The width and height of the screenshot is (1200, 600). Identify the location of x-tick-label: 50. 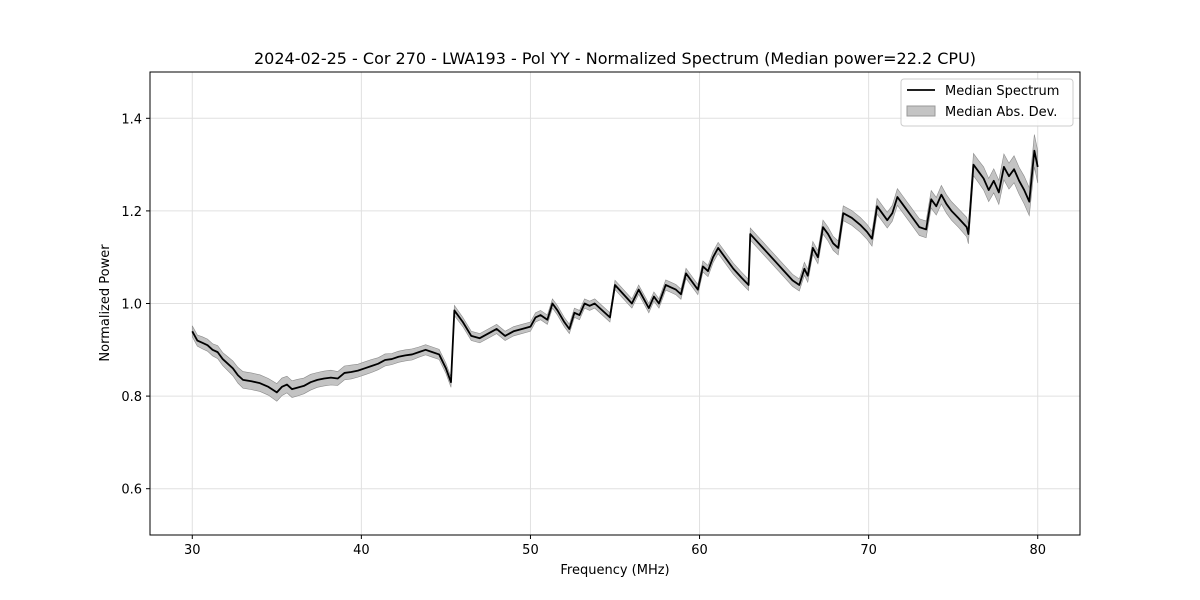
(530, 550).